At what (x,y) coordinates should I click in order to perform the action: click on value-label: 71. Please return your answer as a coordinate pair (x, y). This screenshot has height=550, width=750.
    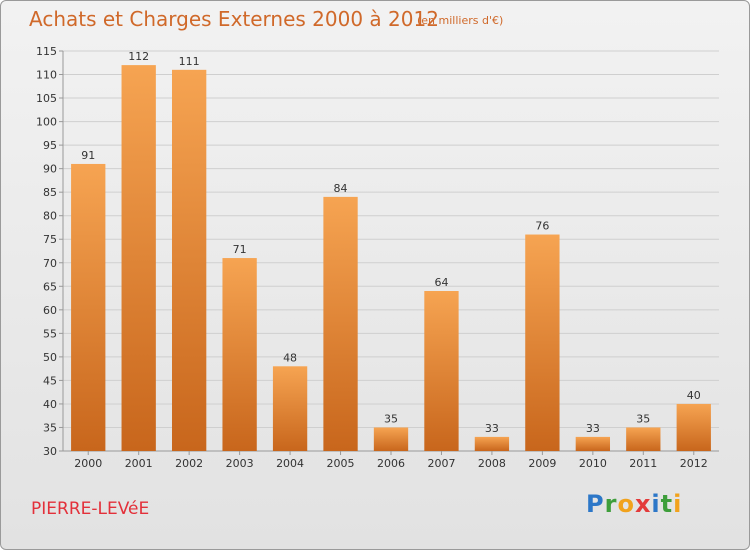
    Looking at the image, I should click on (240, 249).